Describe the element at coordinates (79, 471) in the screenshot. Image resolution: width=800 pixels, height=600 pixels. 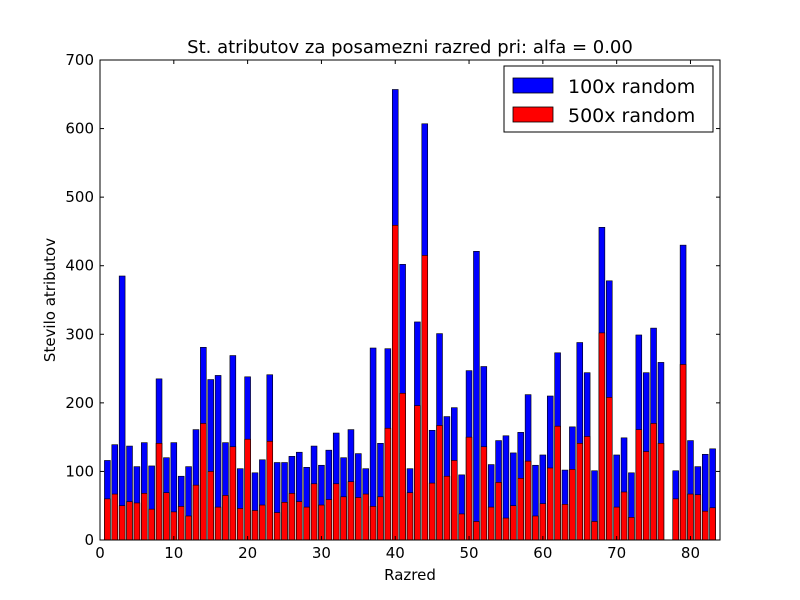
I see `y-tick-label: 100` at that location.